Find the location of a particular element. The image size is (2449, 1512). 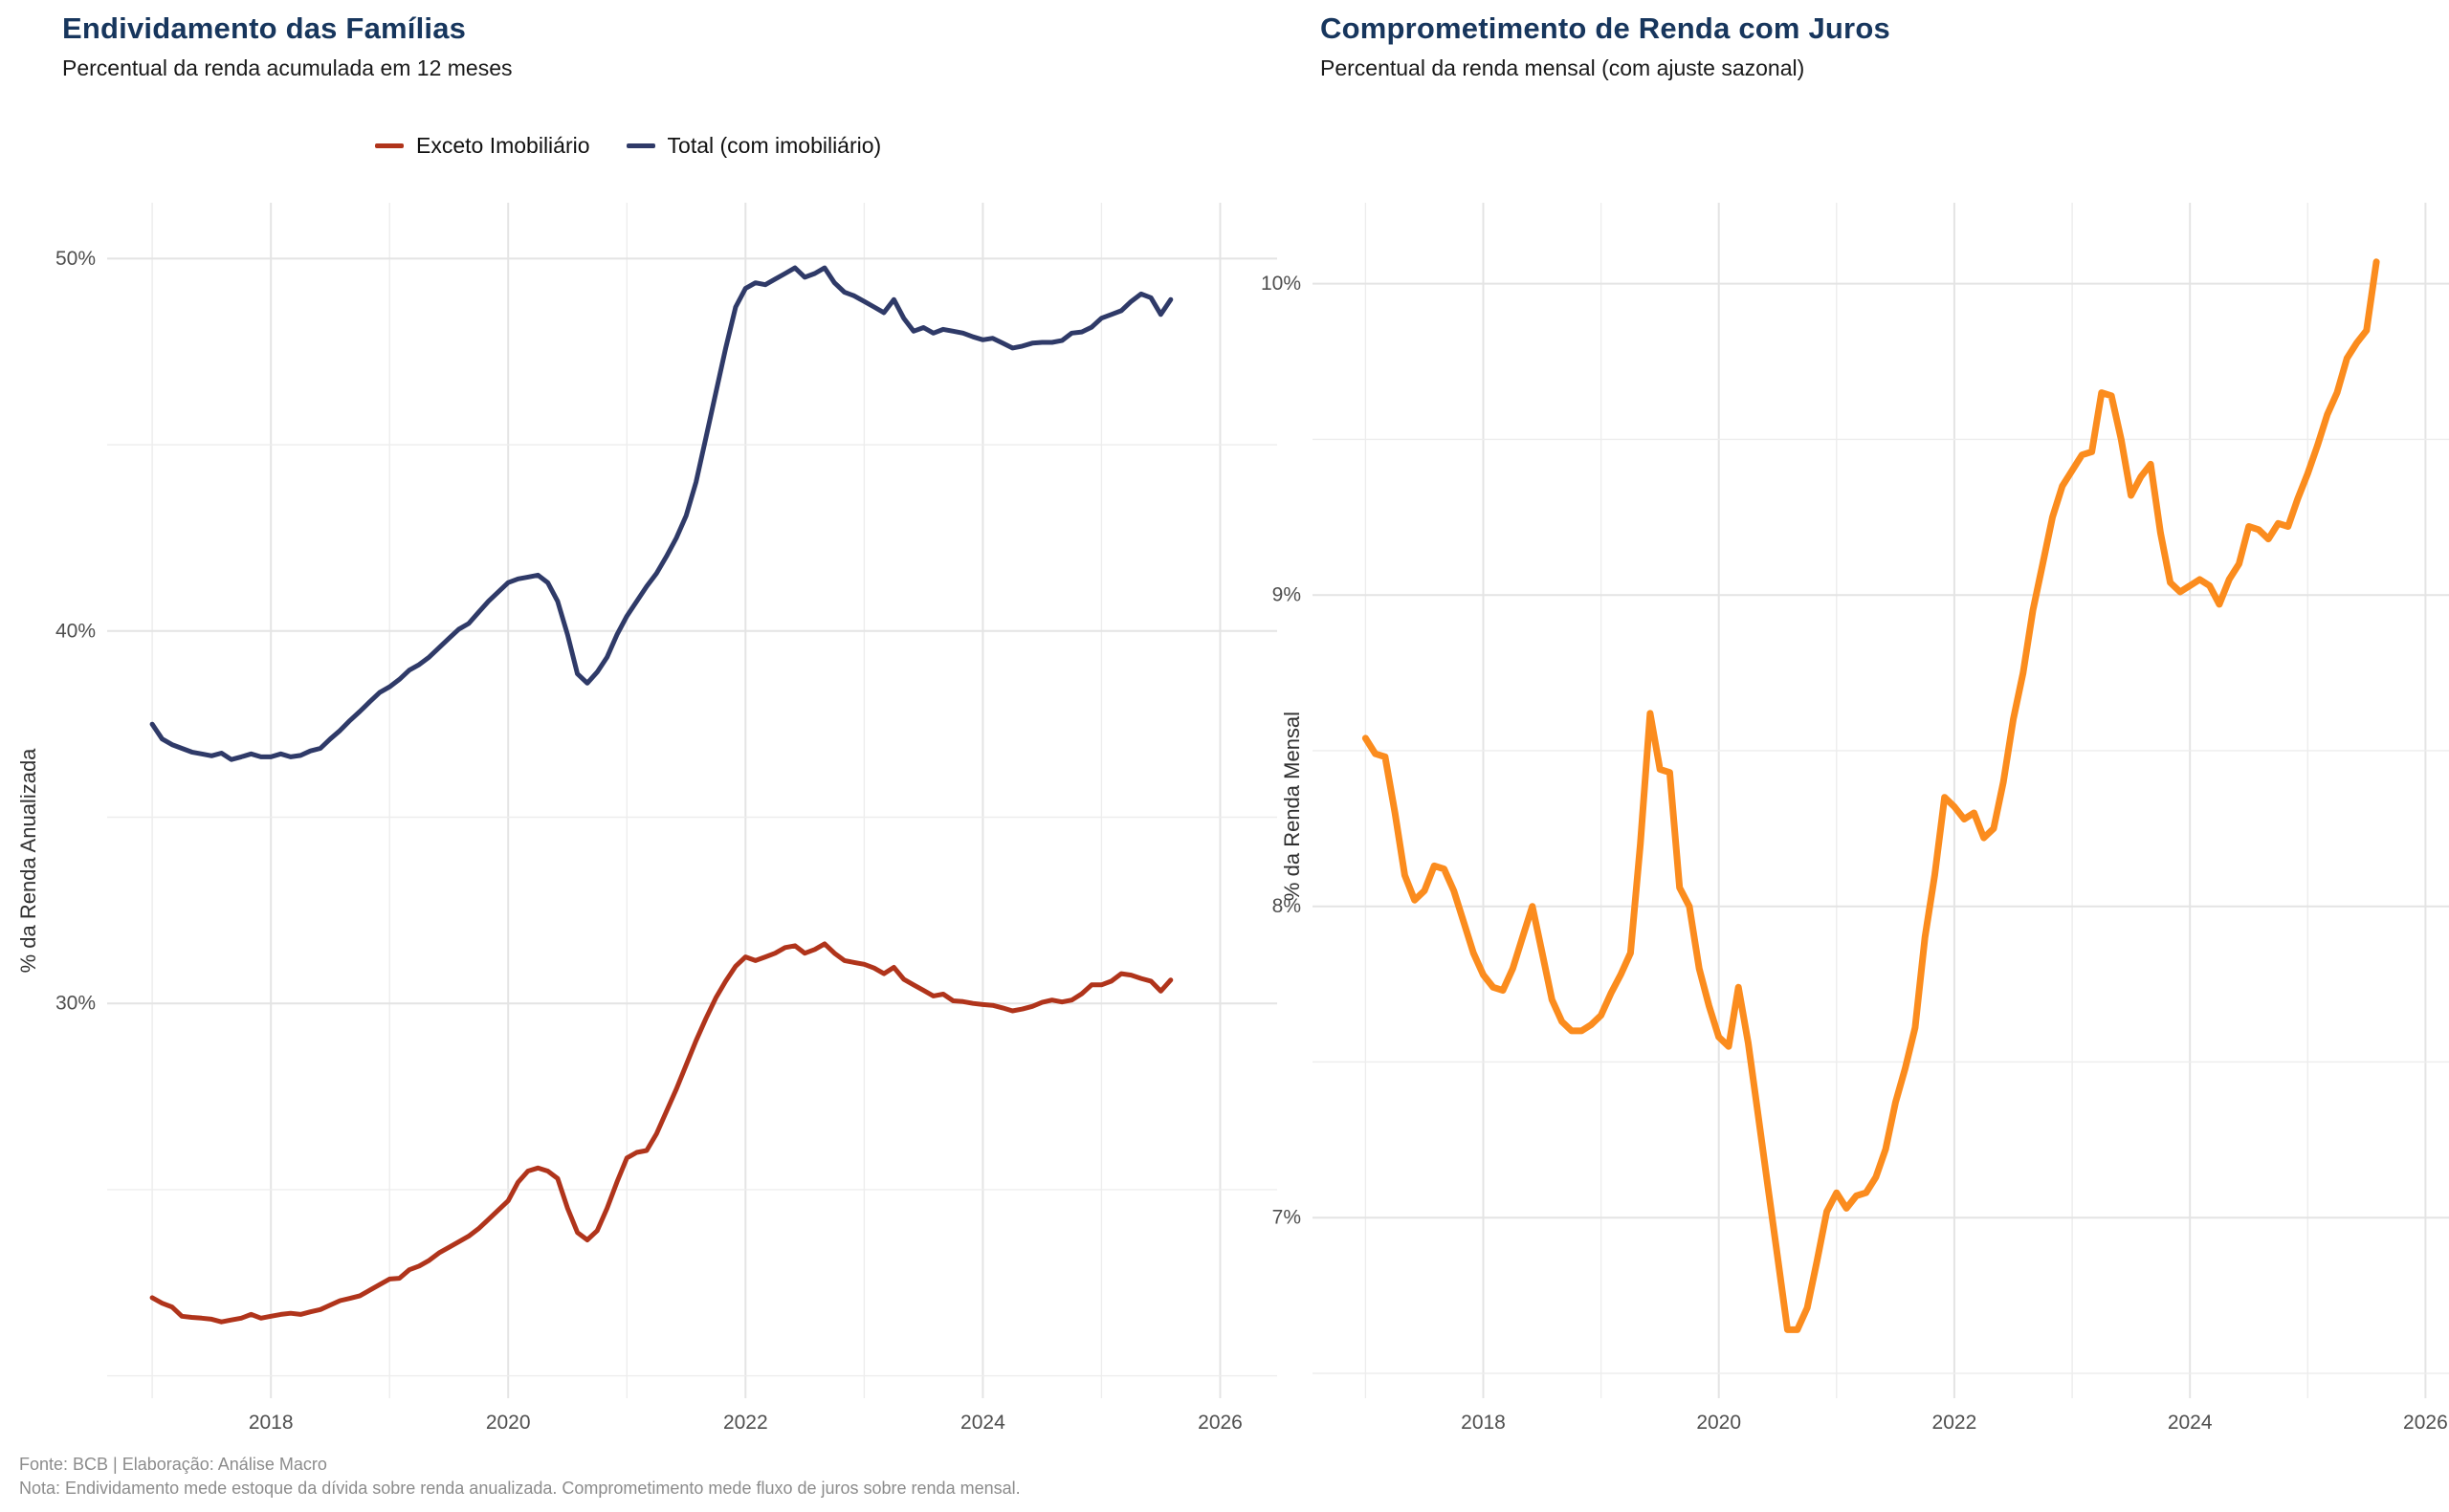

y-tick-label: 9% is located at coordinates (1287, 595).